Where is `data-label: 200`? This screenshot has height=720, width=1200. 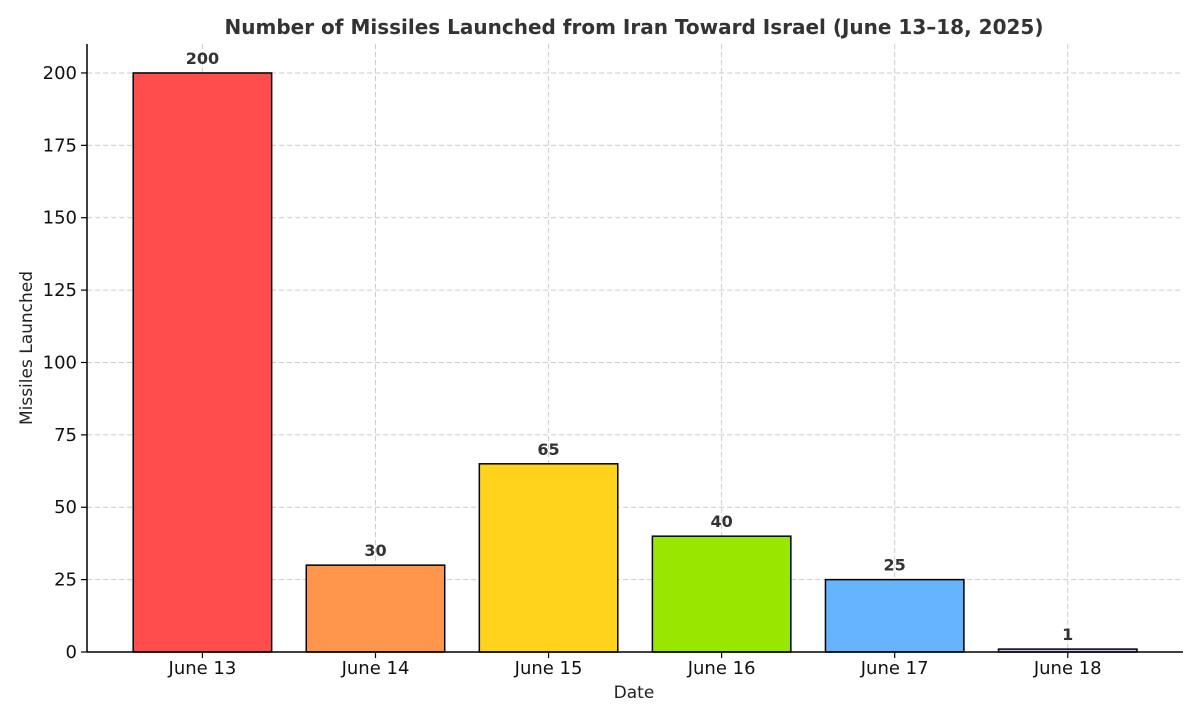 data-label: 200 is located at coordinates (202, 58).